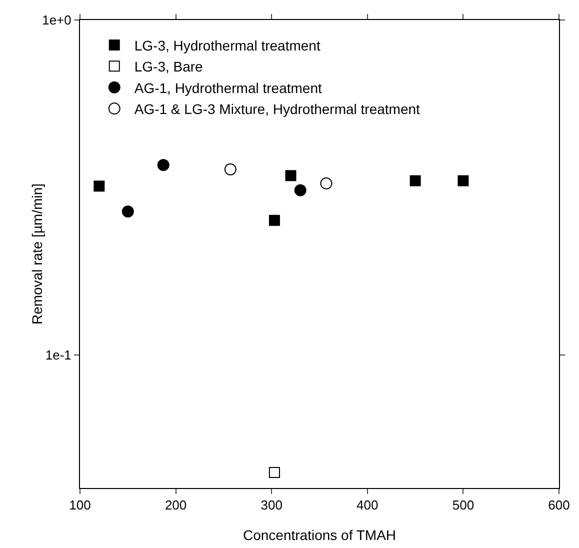  I want to click on y-axis-title: Removal rate [µm/min], so click(37, 254).